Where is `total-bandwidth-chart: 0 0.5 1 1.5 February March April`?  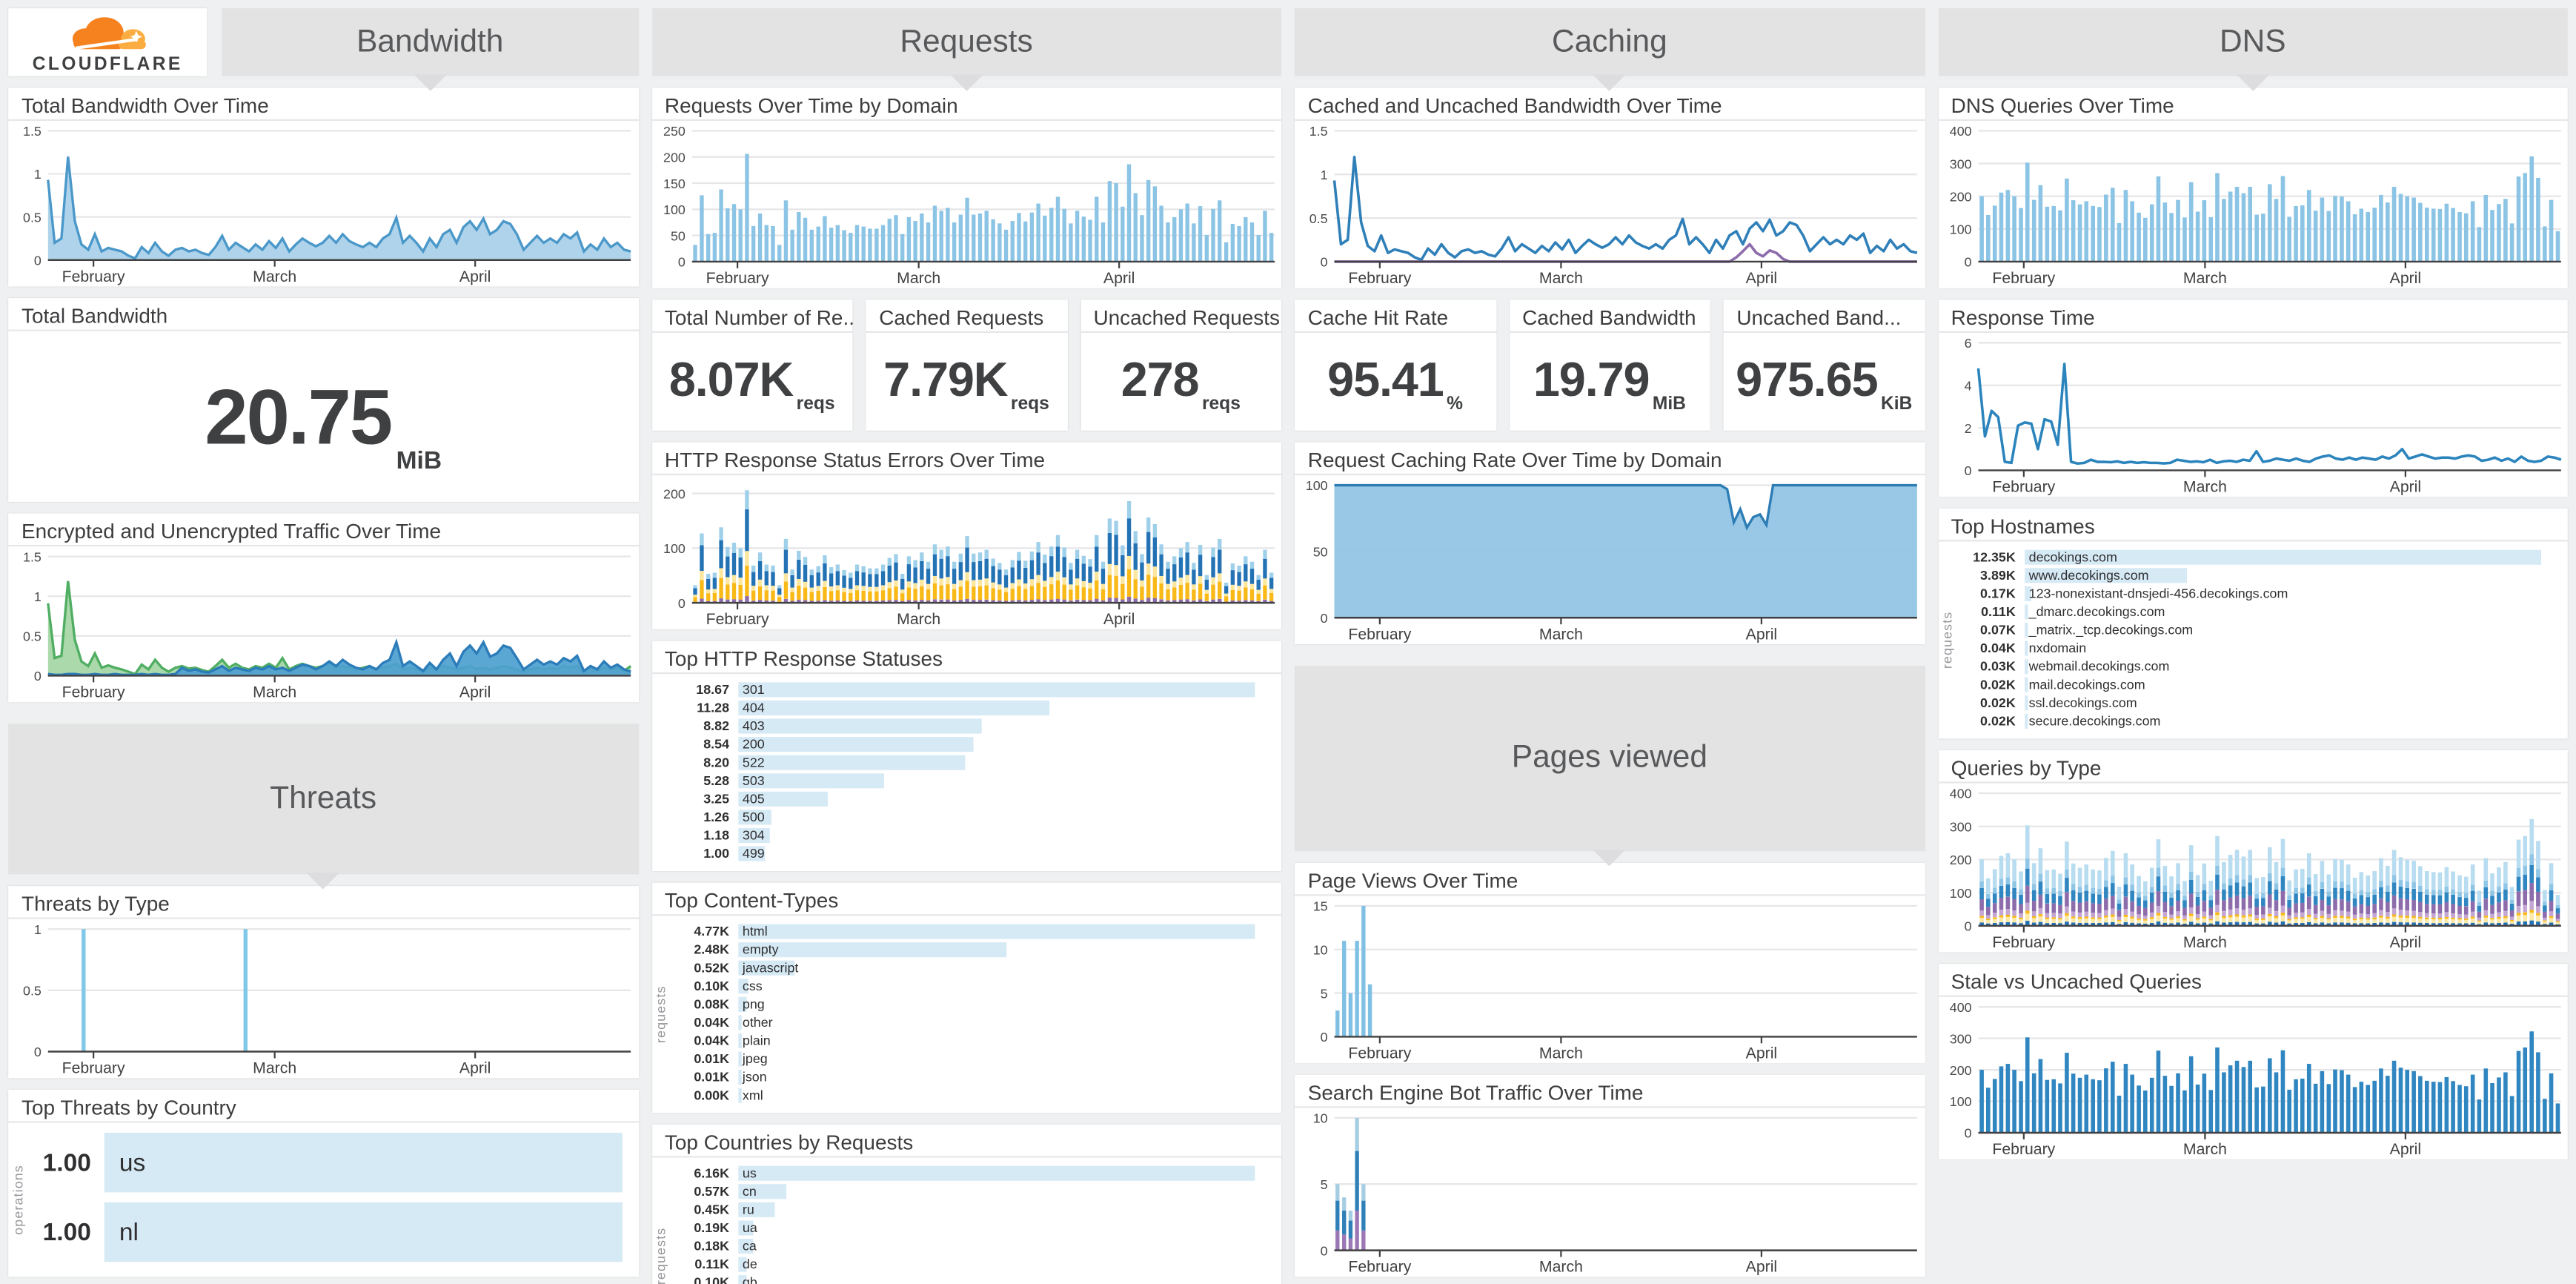 total-bandwidth-chart: 0 0.5 1 1.5 February March April is located at coordinates (323, 204).